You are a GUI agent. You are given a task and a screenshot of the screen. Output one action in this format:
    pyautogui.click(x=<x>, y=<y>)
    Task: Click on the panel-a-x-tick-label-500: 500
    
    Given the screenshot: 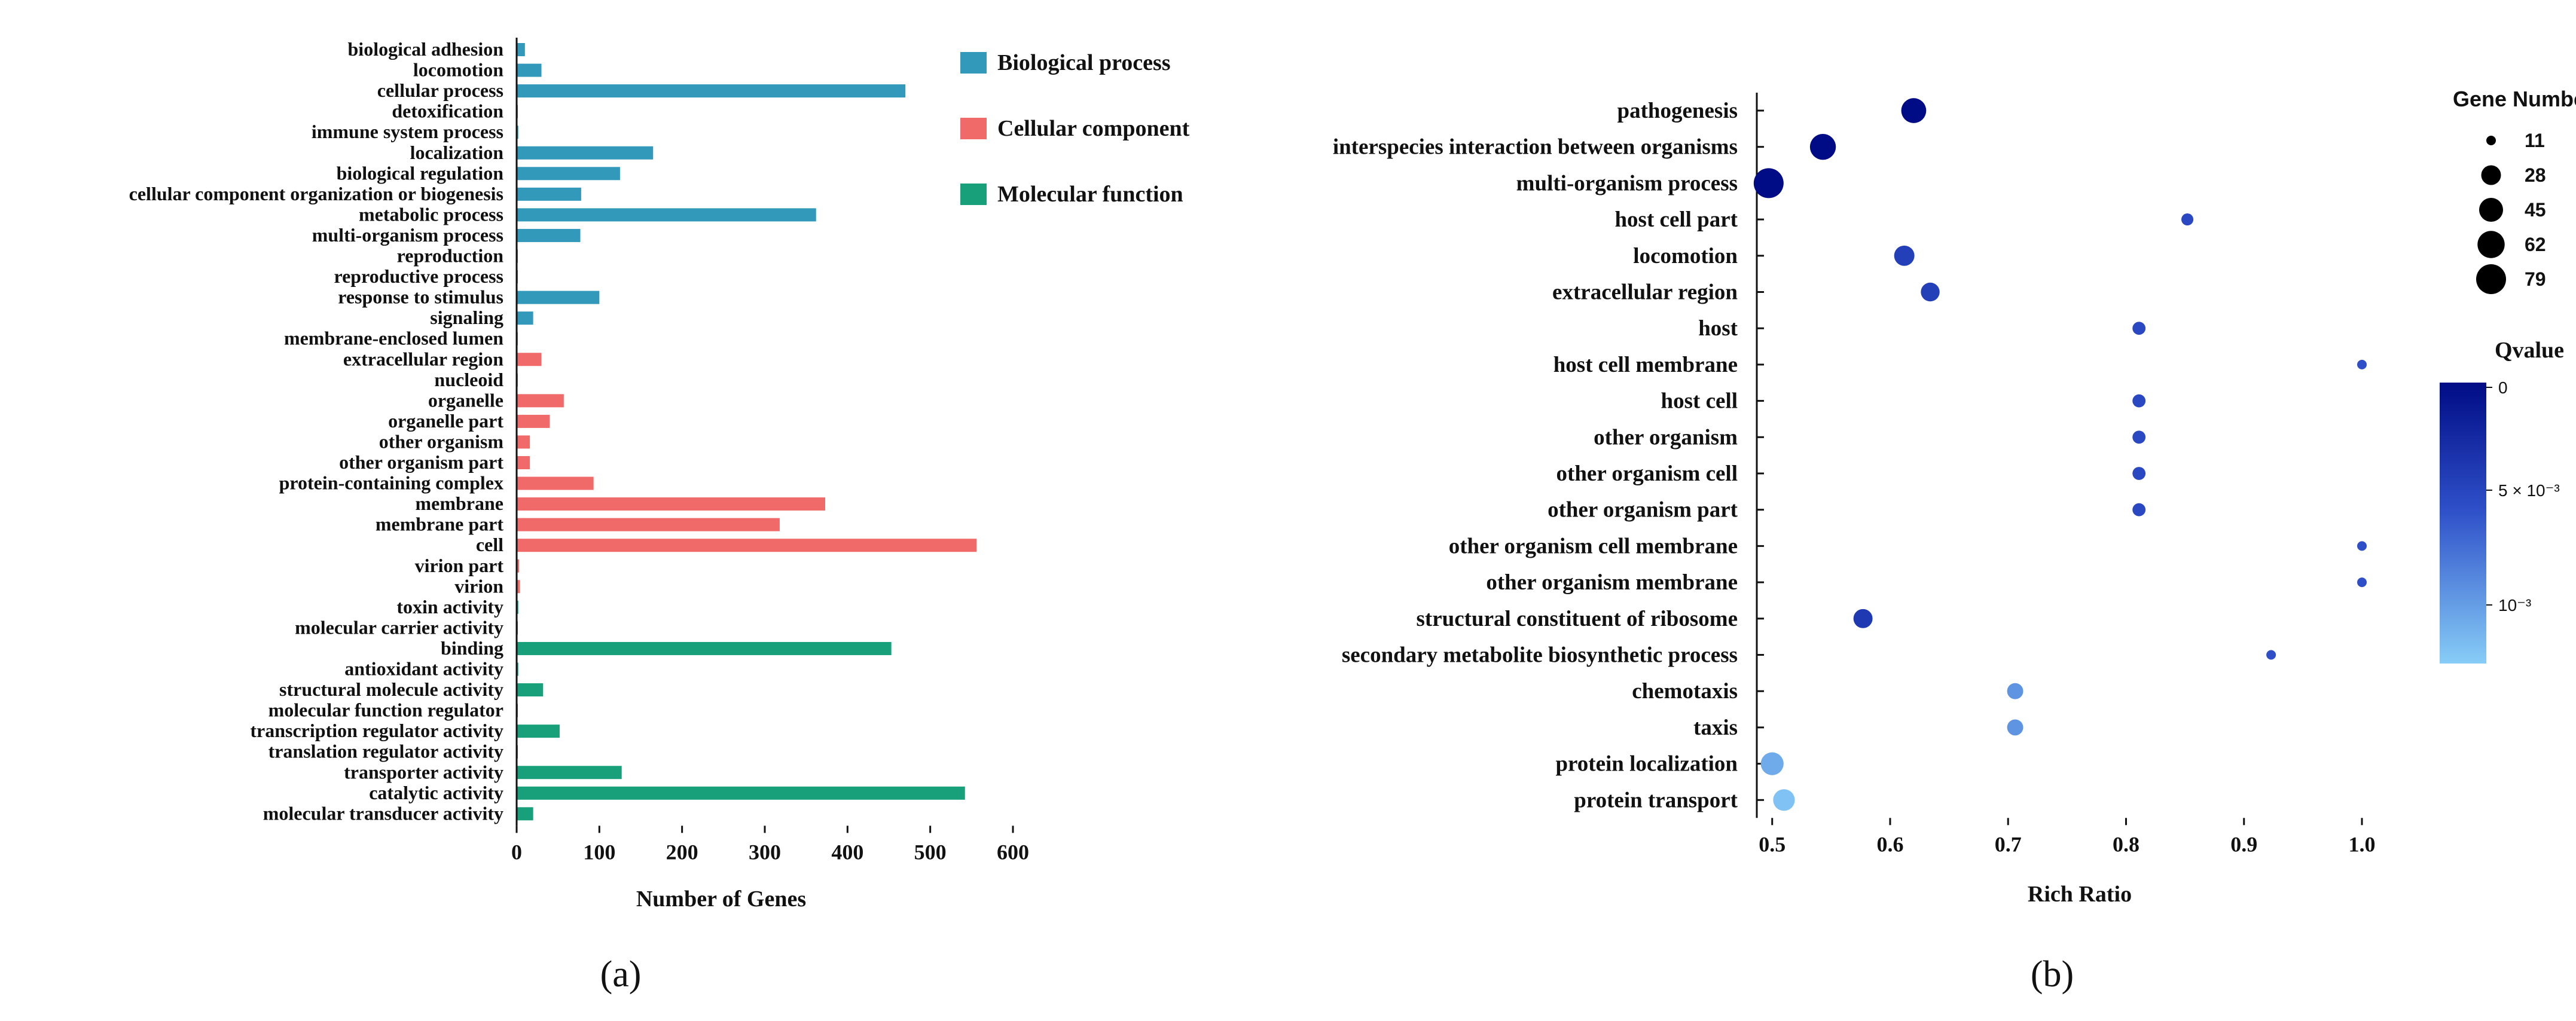 What is the action you would take?
    pyautogui.click(x=930, y=852)
    